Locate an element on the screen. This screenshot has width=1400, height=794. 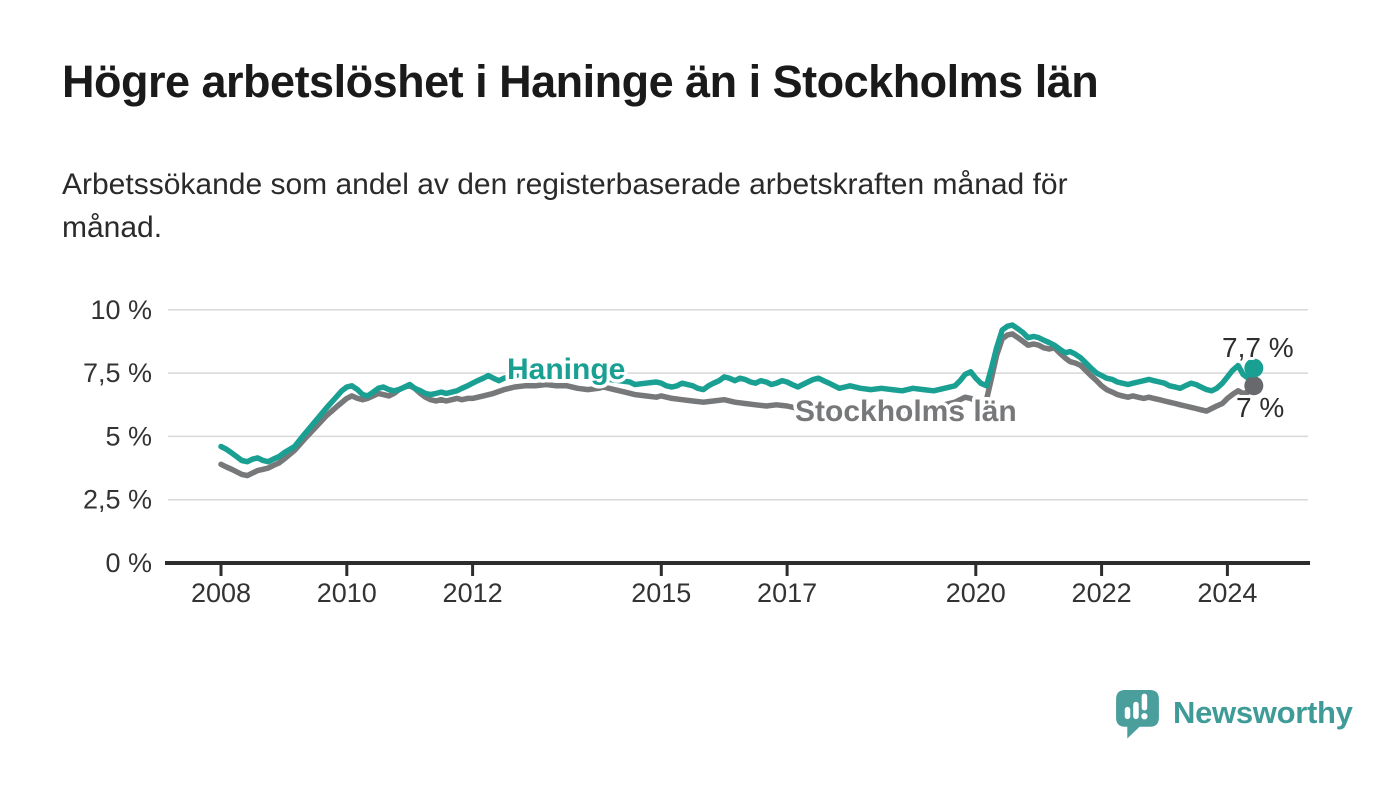
y-tick-label-7.5: 7,5 % is located at coordinates (117, 373).